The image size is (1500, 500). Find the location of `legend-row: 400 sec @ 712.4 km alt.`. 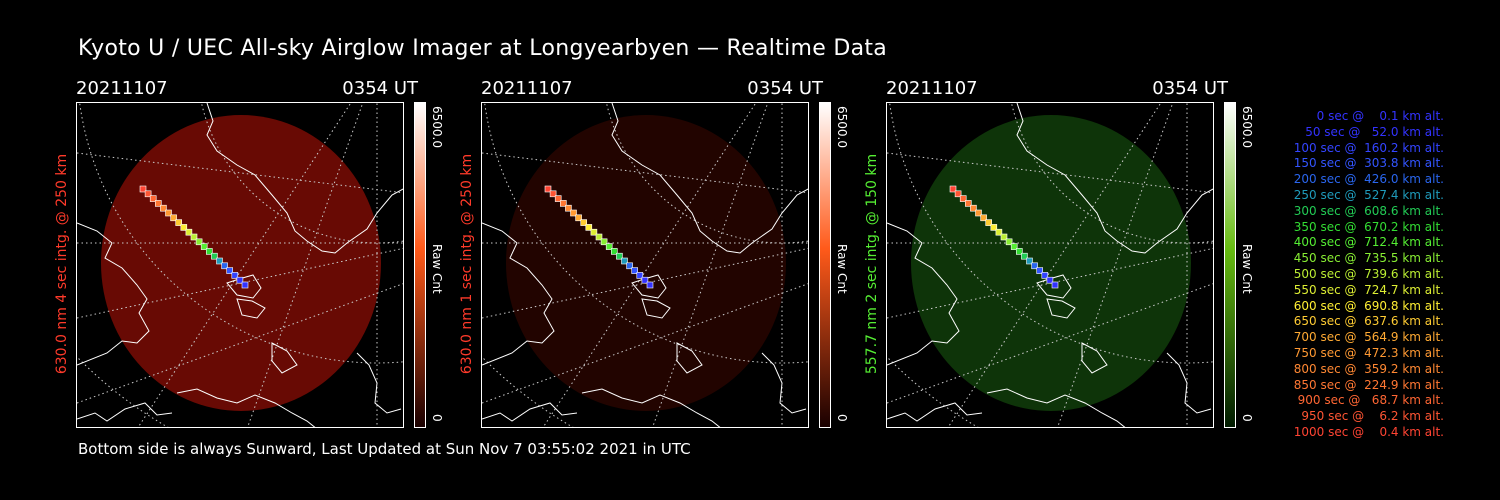

legend-row: 400 sec @ 712.4 km alt. is located at coordinates (1366, 242).